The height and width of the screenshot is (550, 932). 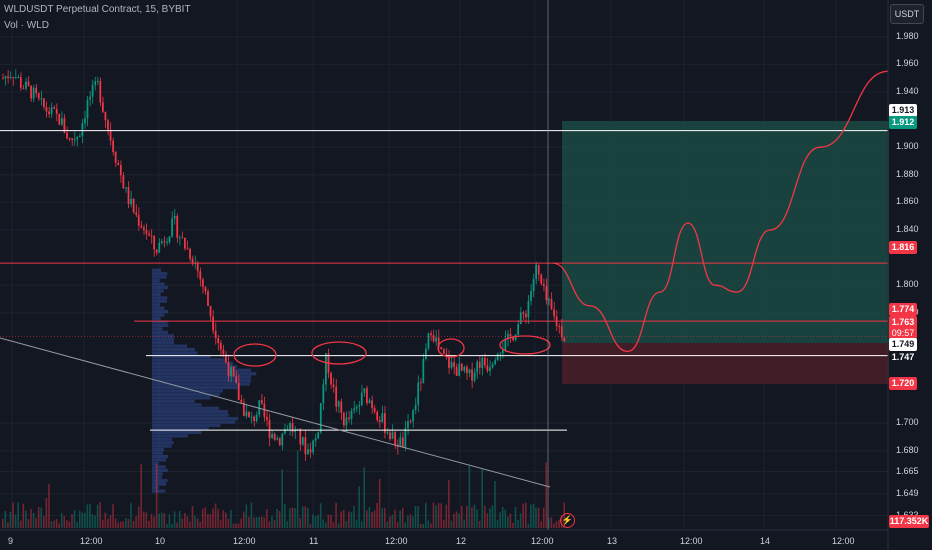 I want to click on price-tag-1816: 1.816, so click(x=903, y=247).